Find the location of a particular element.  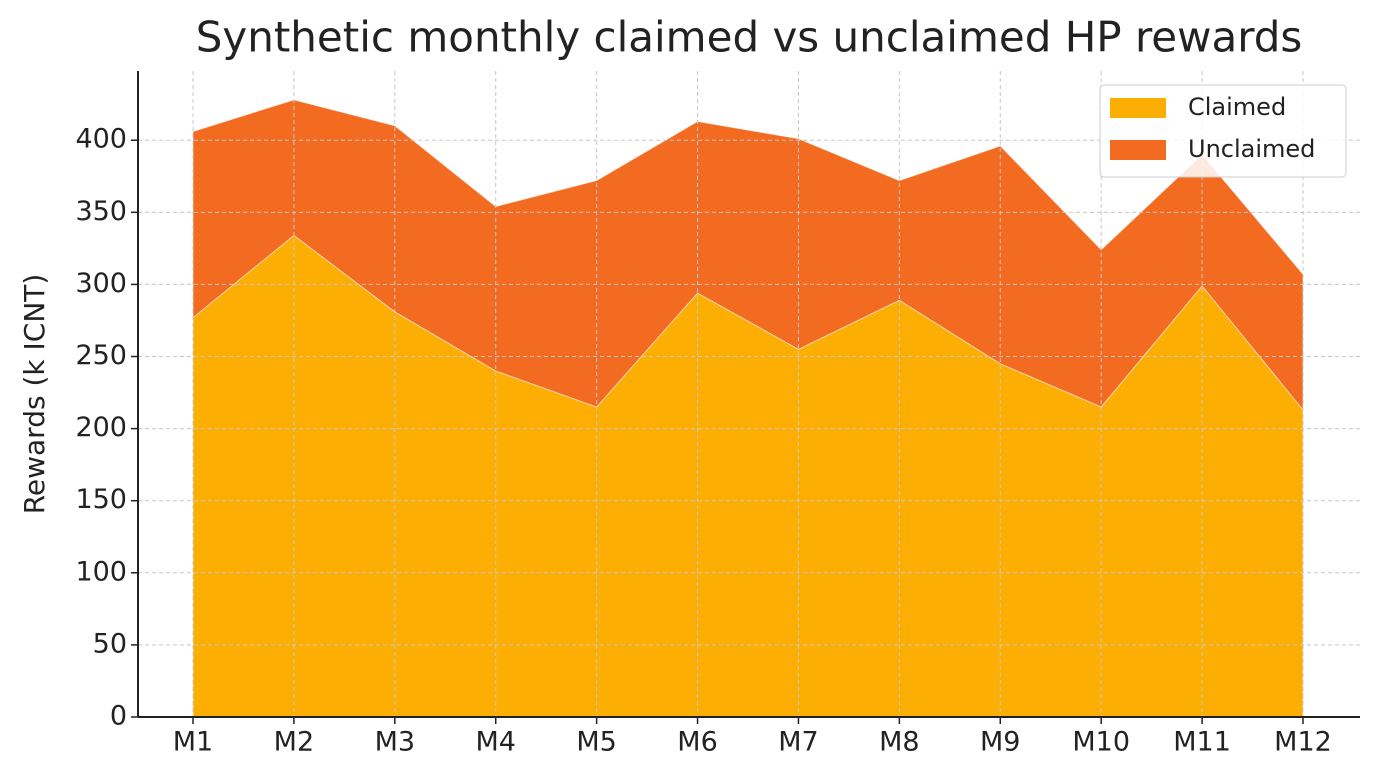

x-tick-label: M4 is located at coordinates (495, 742).